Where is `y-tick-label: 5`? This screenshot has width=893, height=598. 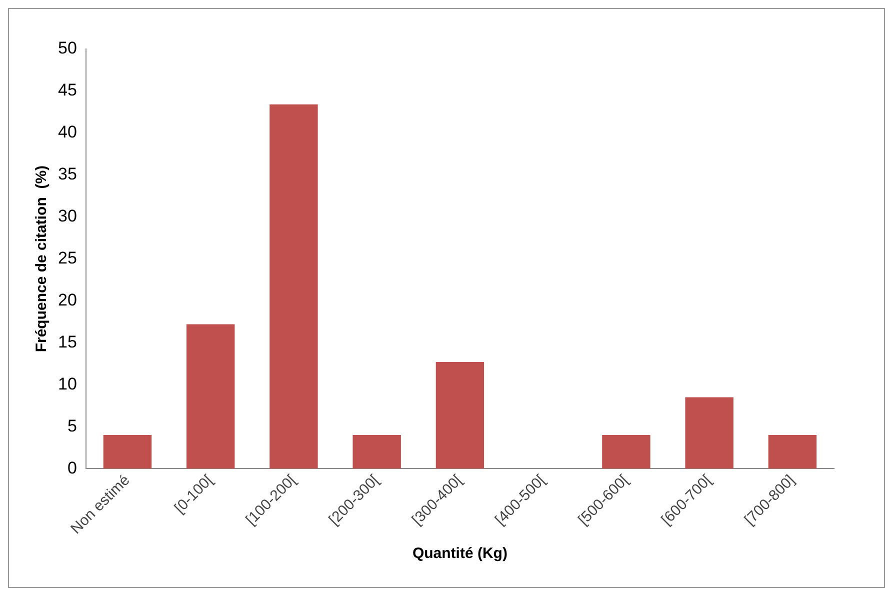 y-tick-label: 5 is located at coordinates (72, 426).